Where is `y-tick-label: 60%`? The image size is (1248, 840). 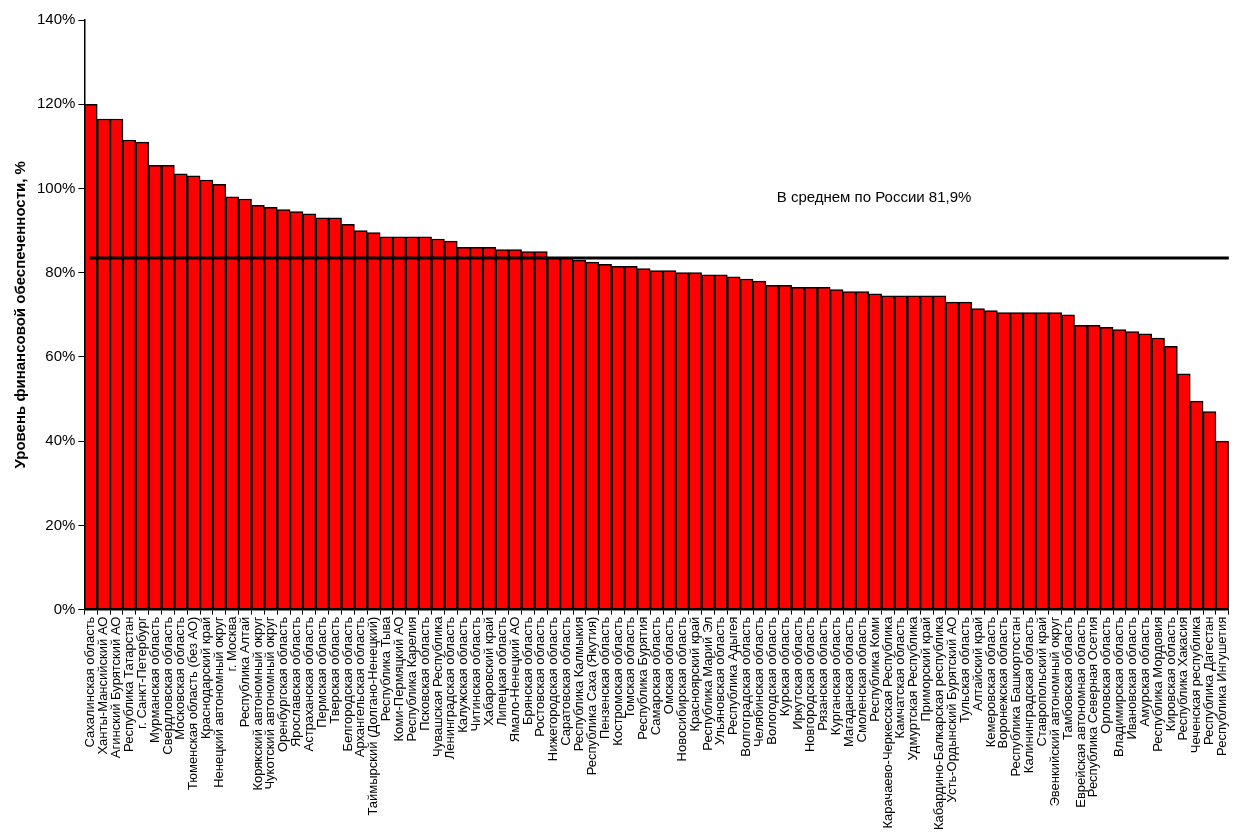
y-tick-label: 60% is located at coordinates (60, 356).